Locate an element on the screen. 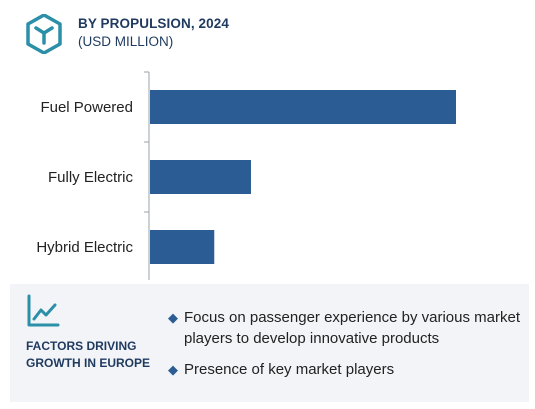 This screenshot has width=535, height=409. bar-hybrid-electric is located at coordinates (182, 247).